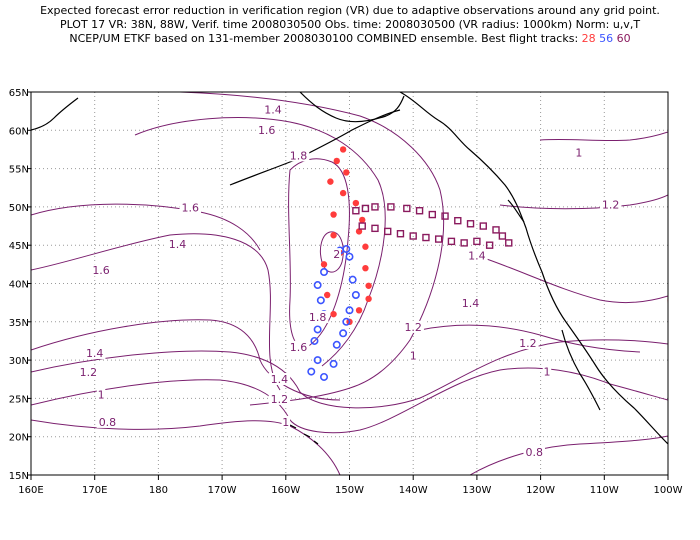  I want to click on lon-tick-label: 170E, so click(94, 490).